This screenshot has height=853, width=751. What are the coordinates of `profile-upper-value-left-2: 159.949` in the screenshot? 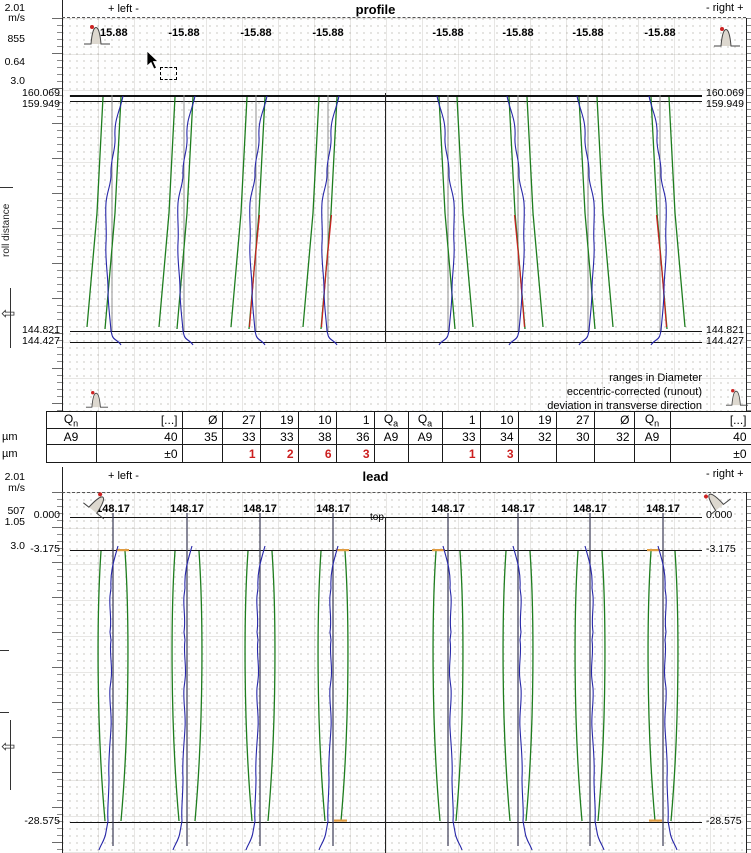 It's located at (41, 104).